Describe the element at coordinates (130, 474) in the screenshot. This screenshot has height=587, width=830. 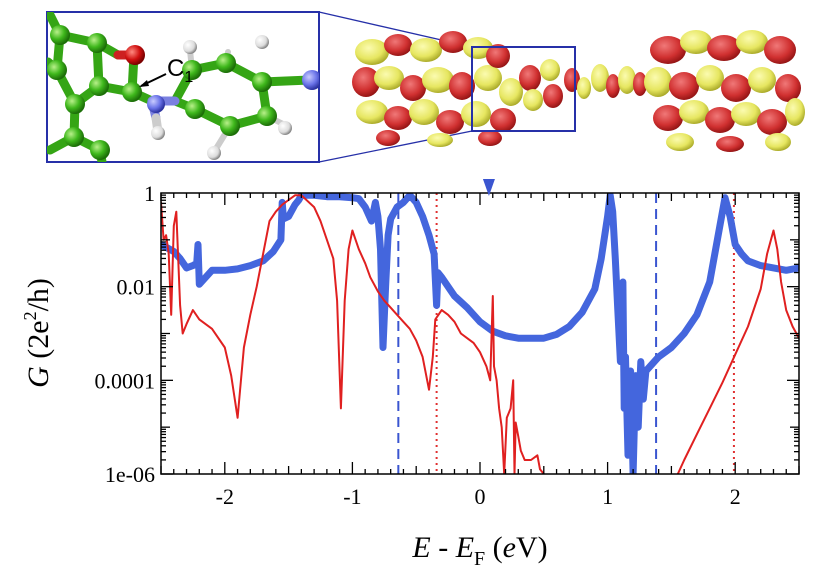
I see `y-tick-label: 1e-06` at that location.